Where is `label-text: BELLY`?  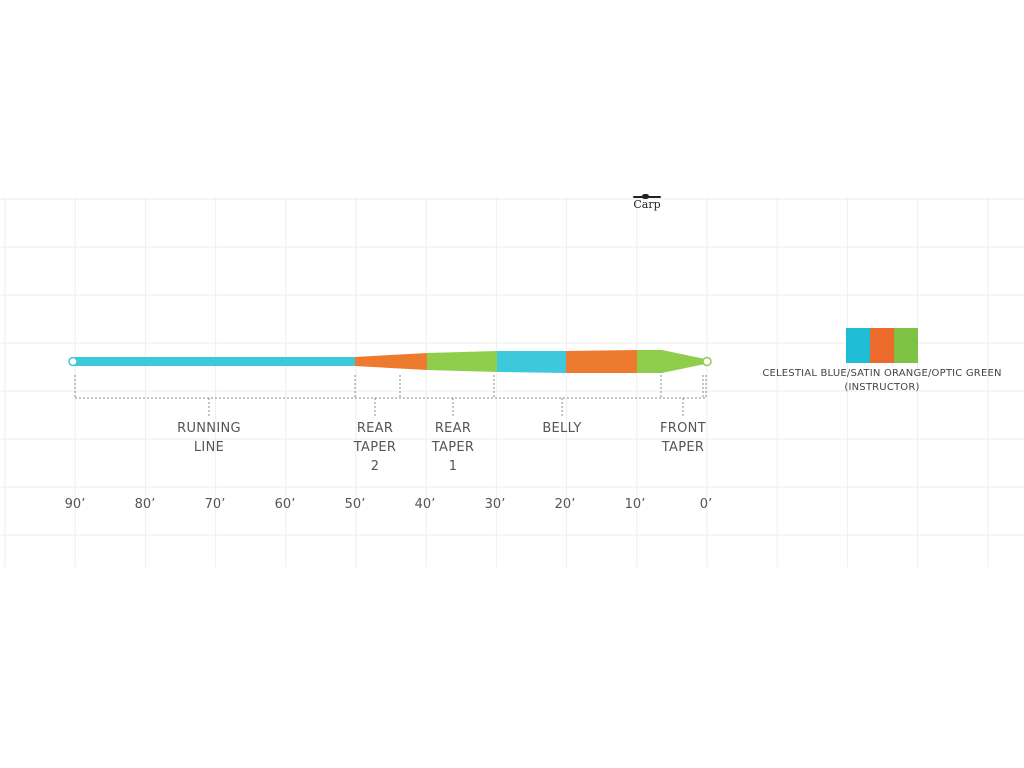
label-text: BELLY is located at coordinates (562, 428).